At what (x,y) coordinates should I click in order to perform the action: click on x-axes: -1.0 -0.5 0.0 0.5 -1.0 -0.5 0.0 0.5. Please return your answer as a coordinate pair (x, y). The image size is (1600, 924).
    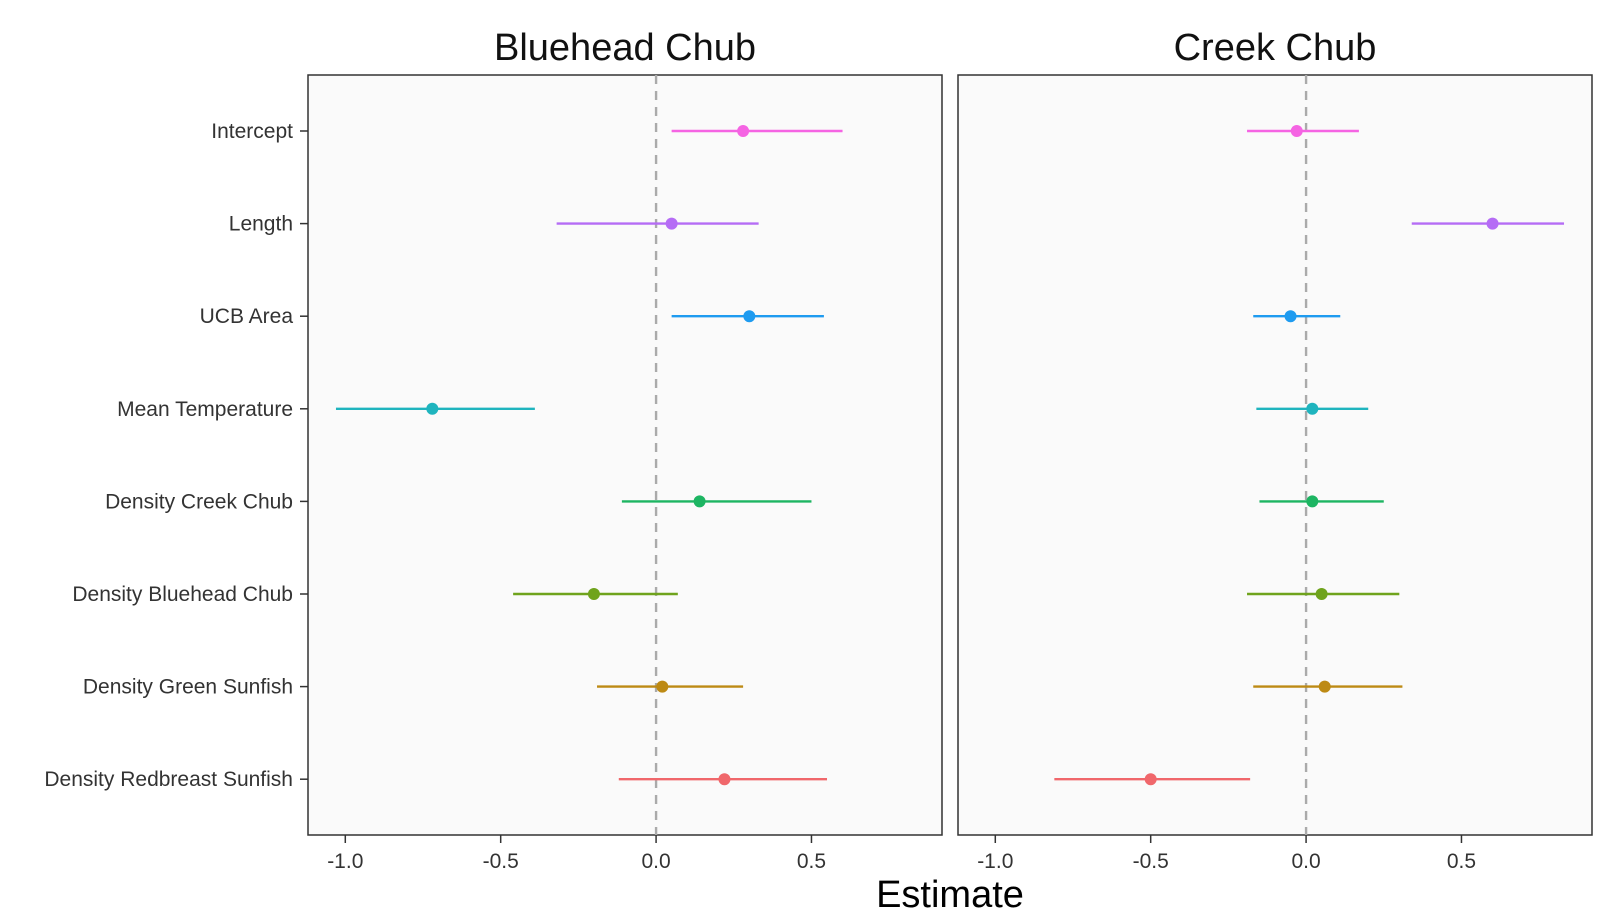
    Looking at the image, I should click on (901, 854).